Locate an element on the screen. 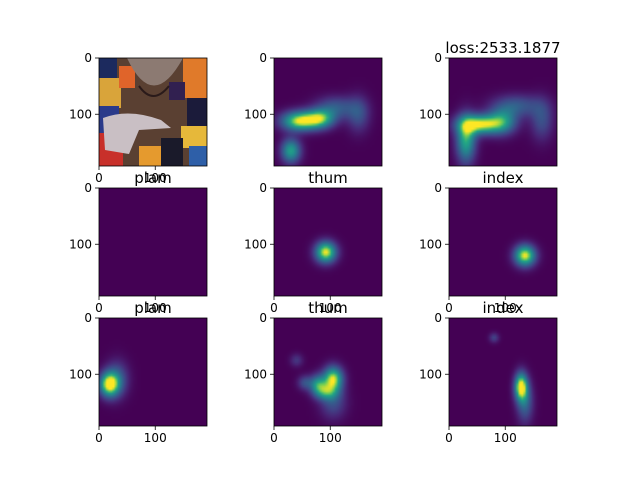 The height and width of the screenshot is (480, 640). subplot-2-3: index 0 100 0 100 is located at coordinates (488, 242).